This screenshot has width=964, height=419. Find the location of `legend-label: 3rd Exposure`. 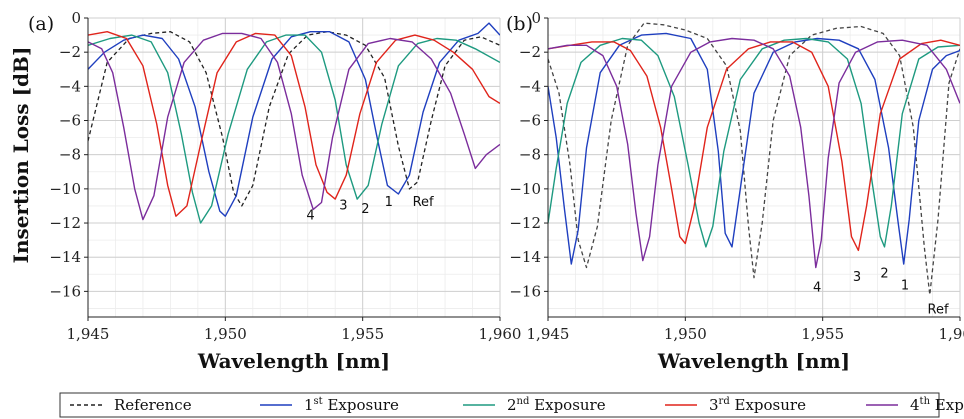

legend-label: 3rd Exposure is located at coordinates (757, 405).